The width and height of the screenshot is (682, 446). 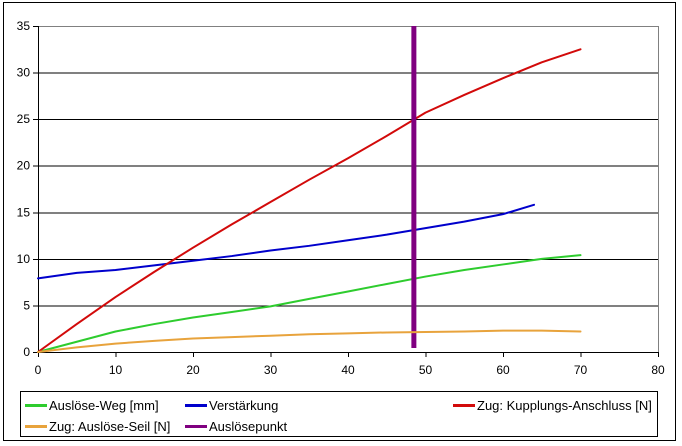 I want to click on x-tick-label-60: 60, so click(x=503, y=370).